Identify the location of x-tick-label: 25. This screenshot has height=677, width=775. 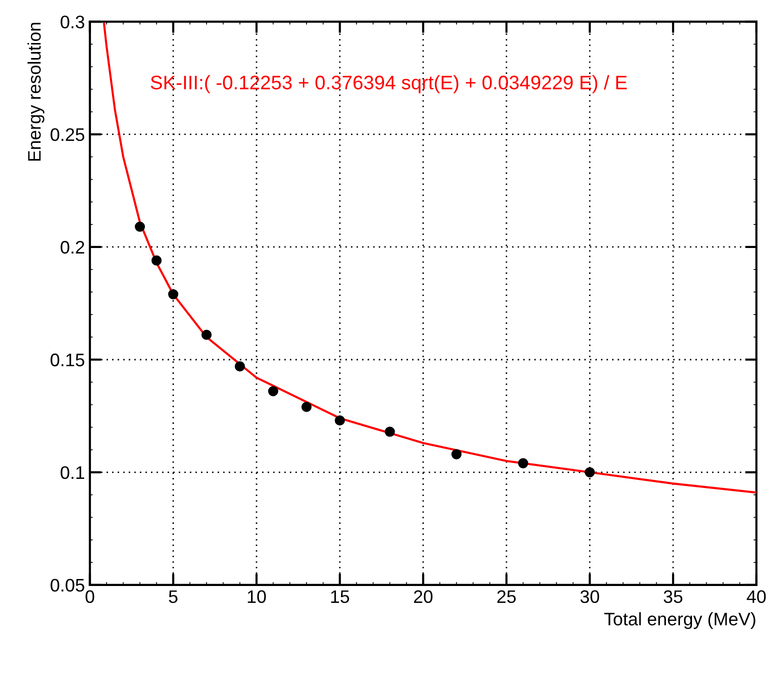
(506, 597).